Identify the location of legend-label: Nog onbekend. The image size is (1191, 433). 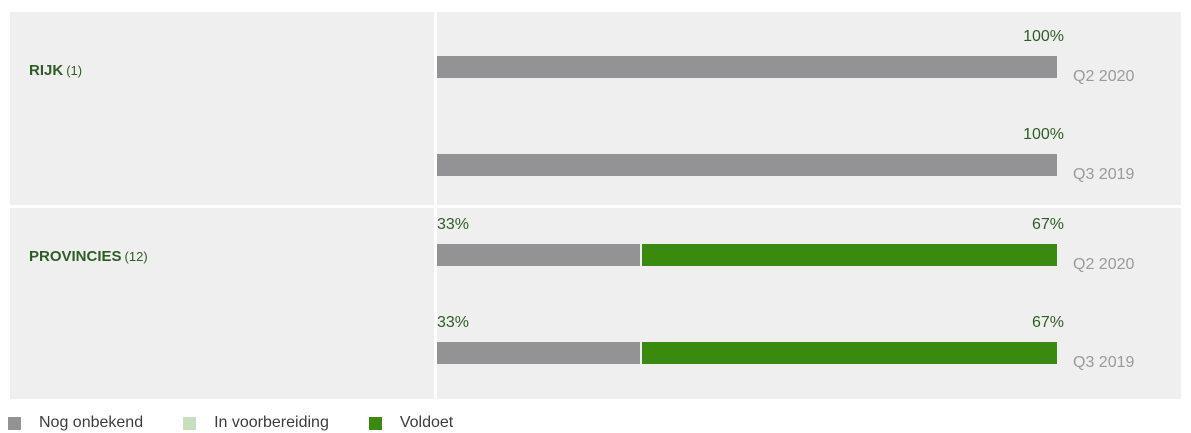
(91, 422).